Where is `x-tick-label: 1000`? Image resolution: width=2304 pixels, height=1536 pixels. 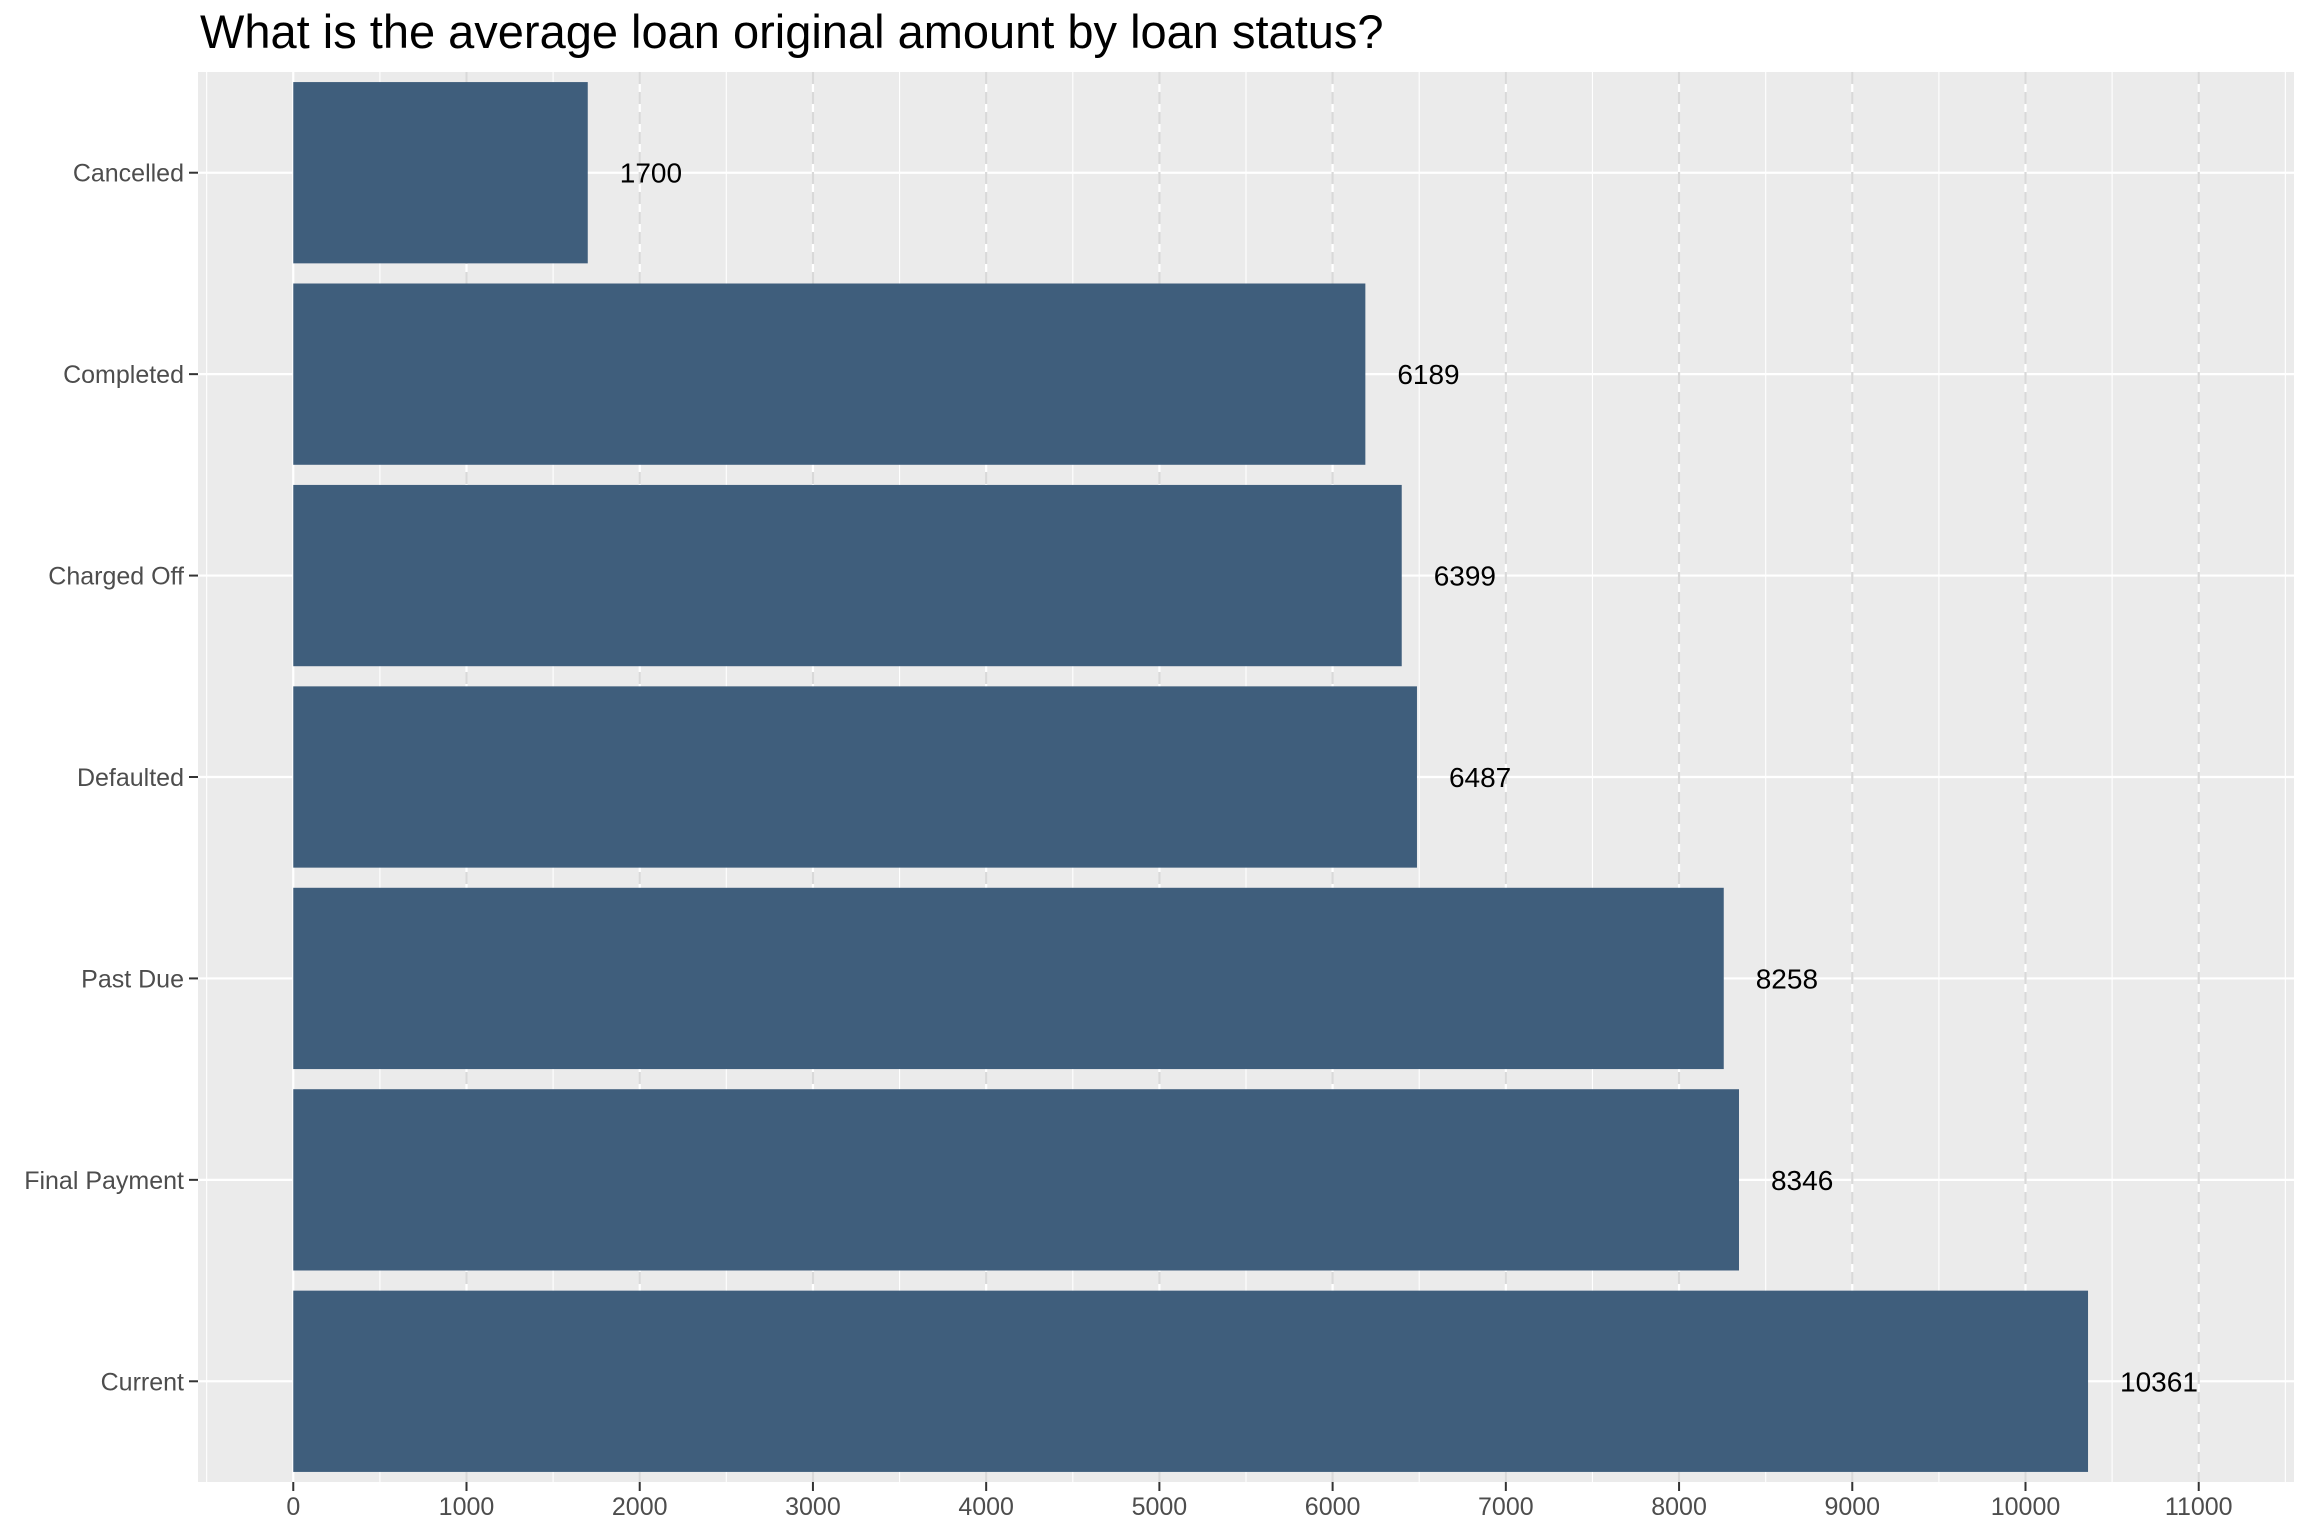
x-tick-label: 1000 is located at coordinates (467, 1507).